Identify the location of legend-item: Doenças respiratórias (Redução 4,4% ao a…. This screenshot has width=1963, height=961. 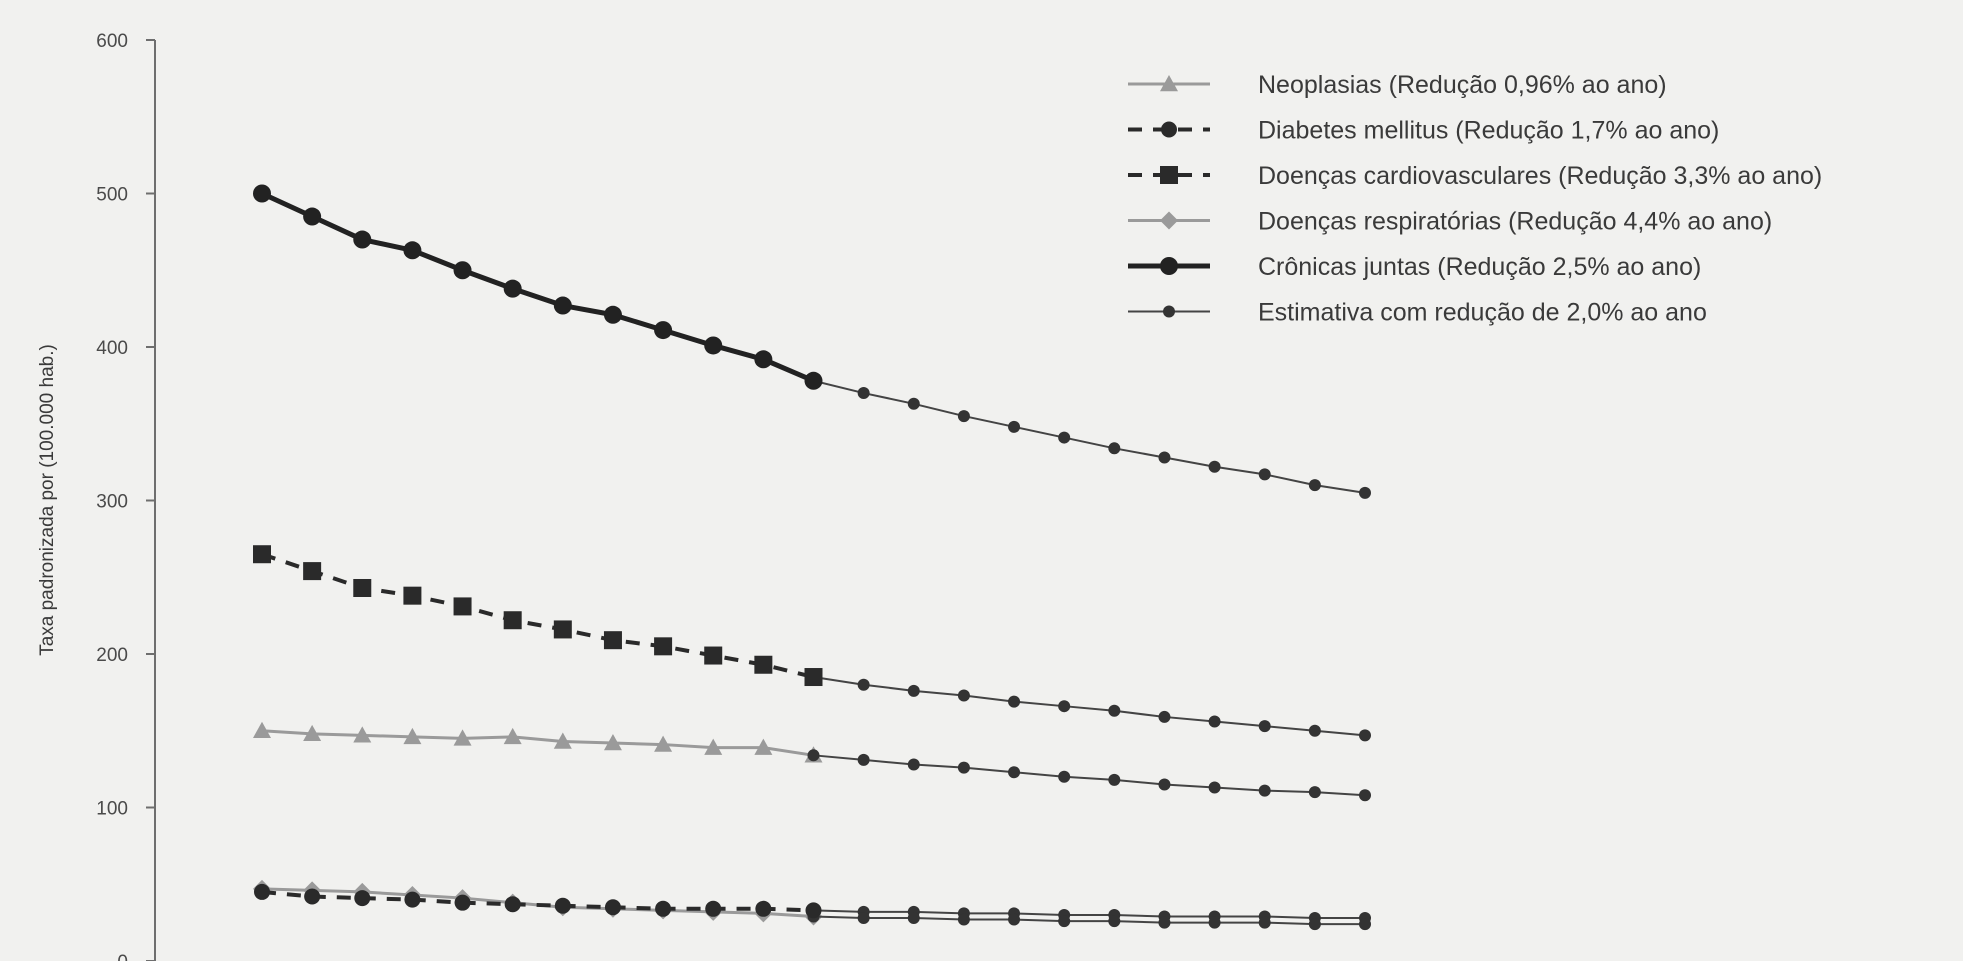
(1450, 222).